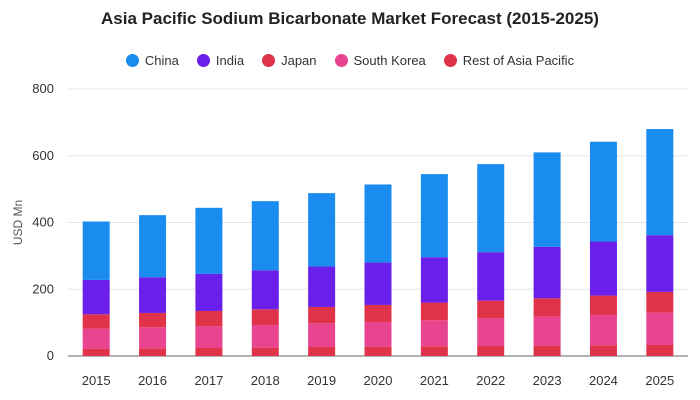  What do you see at coordinates (96, 380) in the screenshot?
I see `x-tick-label: 2015` at bounding box center [96, 380].